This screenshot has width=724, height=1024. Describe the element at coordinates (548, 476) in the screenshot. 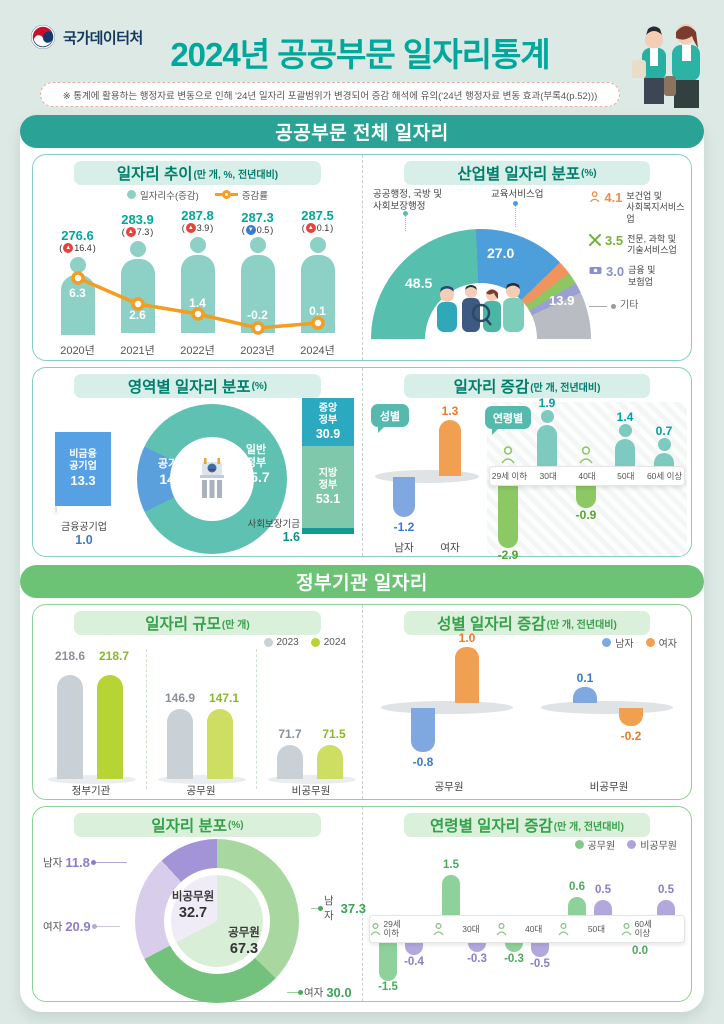

I see `age-label: 30대` at that location.